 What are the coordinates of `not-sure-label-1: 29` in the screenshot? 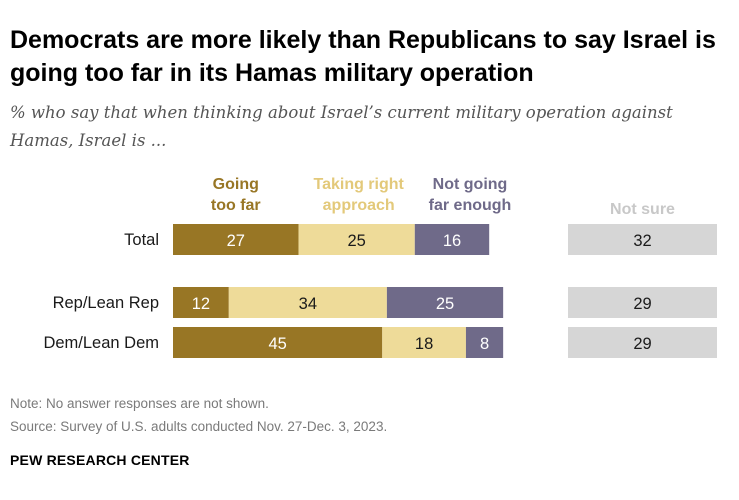 It's located at (642, 304).